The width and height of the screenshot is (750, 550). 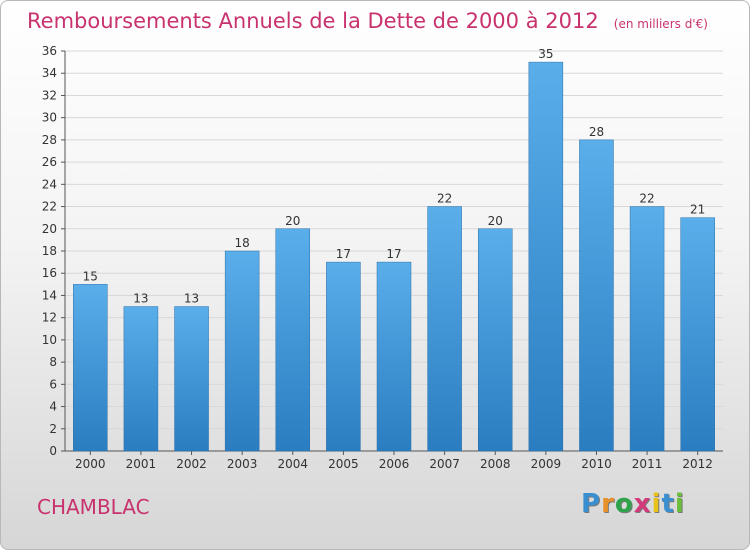 What do you see at coordinates (49, 207) in the screenshot?
I see `y-tick-label: 22` at bounding box center [49, 207].